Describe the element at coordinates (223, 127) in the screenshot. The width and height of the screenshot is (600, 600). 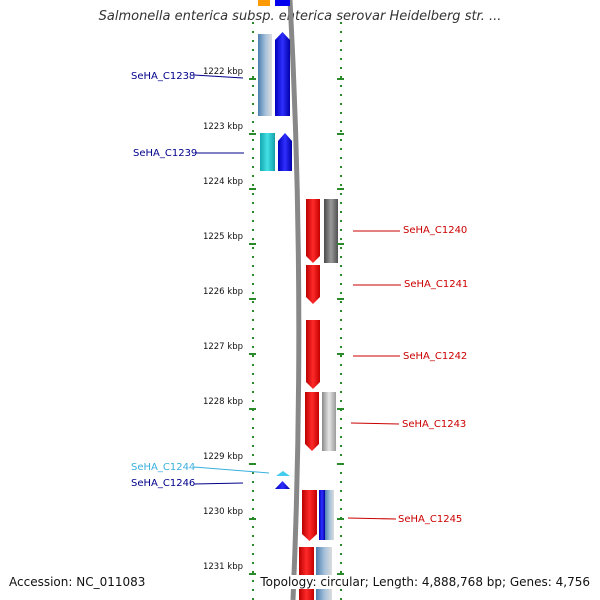
I see `ruler-tick-label: 1223 kbp` at that location.